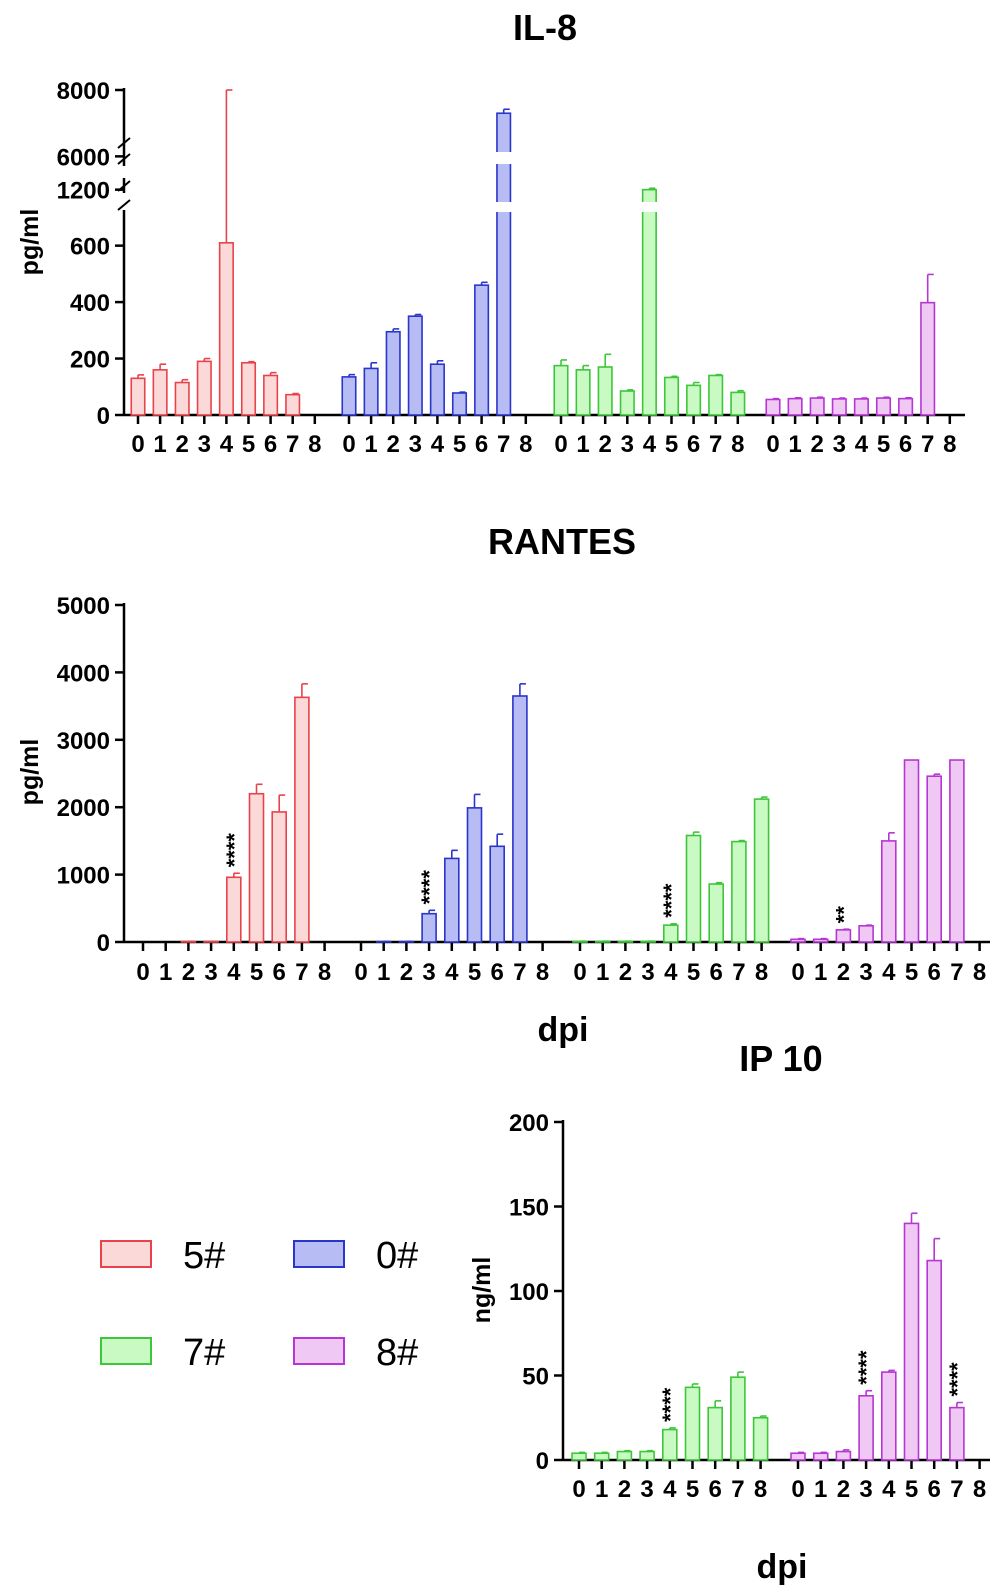 The width and height of the screenshot is (1007, 1591). What do you see at coordinates (562, 541) in the screenshot?
I see `rantes-title: RANTES` at bounding box center [562, 541].